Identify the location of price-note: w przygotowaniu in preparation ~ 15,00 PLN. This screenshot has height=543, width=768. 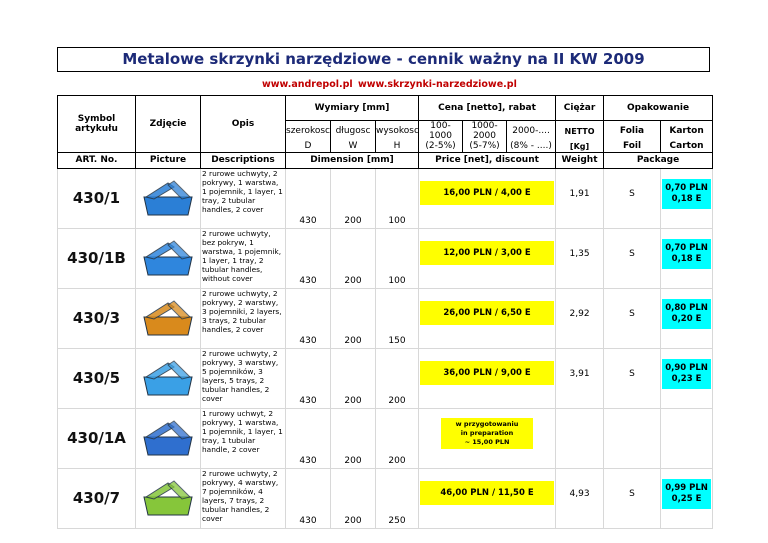
(487, 433).